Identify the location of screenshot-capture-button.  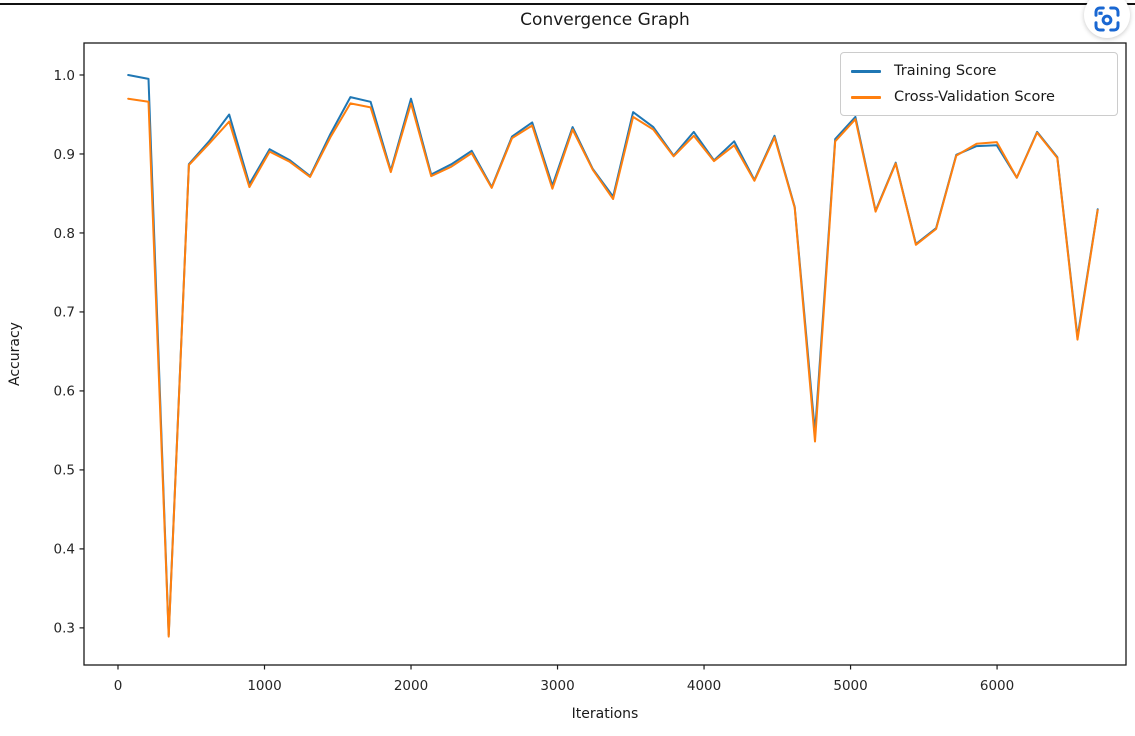
(1107, 19).